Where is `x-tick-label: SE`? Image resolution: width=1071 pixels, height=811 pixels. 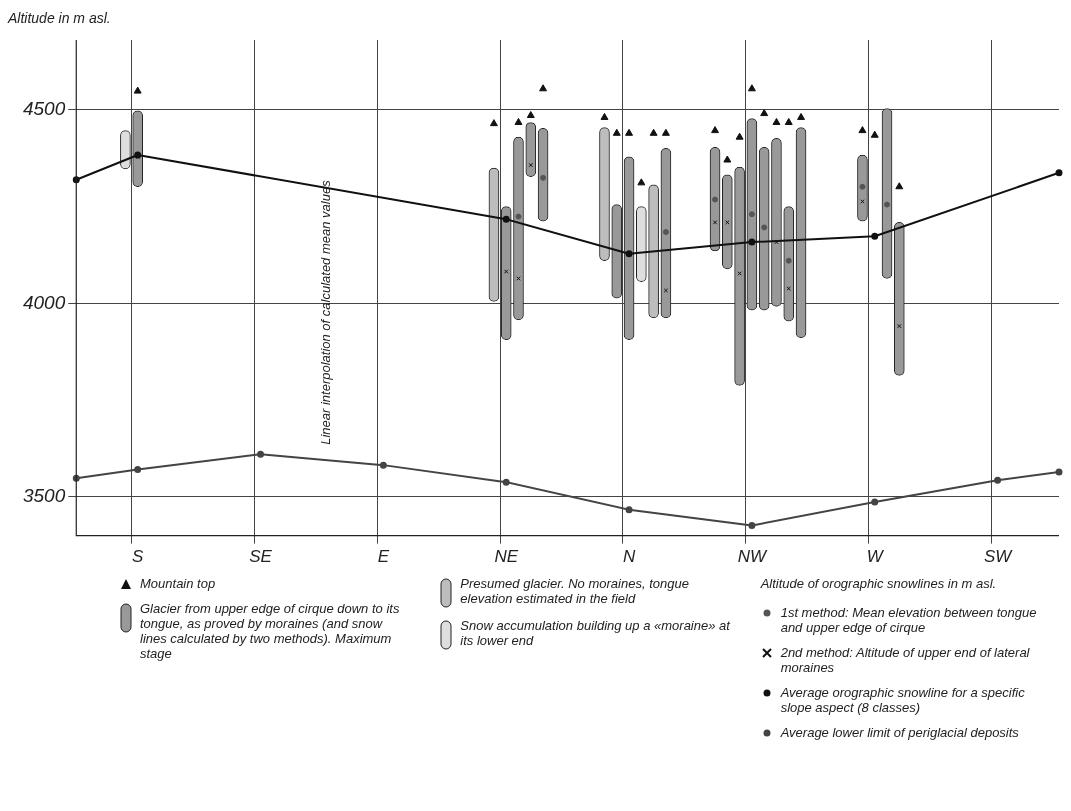 x-tick-label: SE is located at coordinates (261, 556).